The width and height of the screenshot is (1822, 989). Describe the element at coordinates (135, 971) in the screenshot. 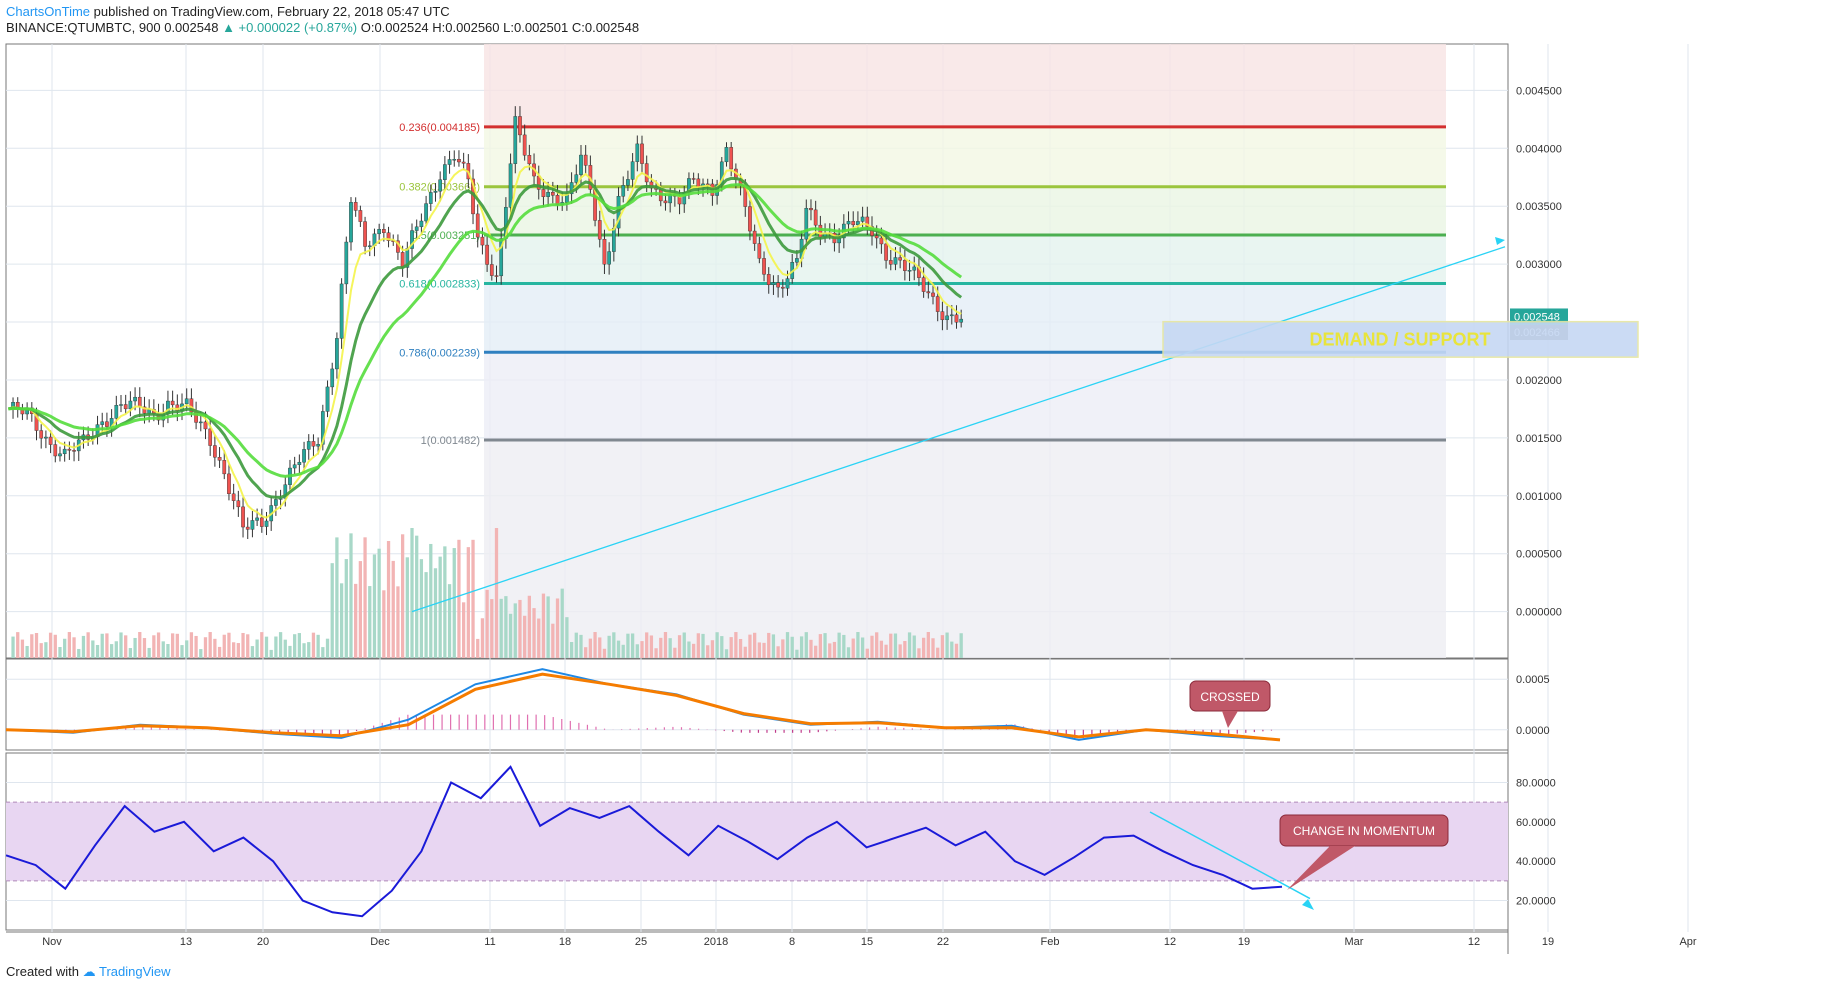

I see `tradingview-link: TradingView` at that location.